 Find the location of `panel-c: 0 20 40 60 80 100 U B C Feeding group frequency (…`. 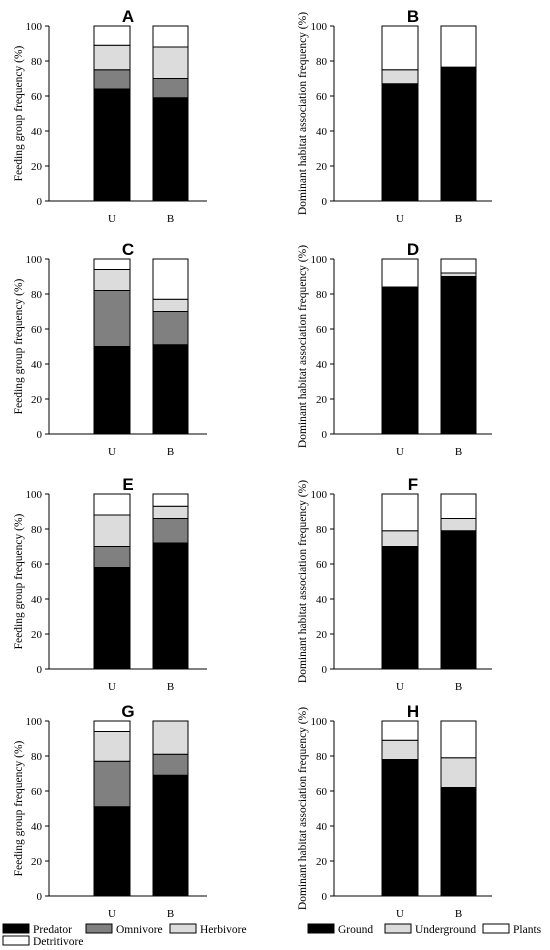

panel-c: 0 20 40 60 80 100 U B C Feeding group frequency (… is located at coordinates (110, 349).